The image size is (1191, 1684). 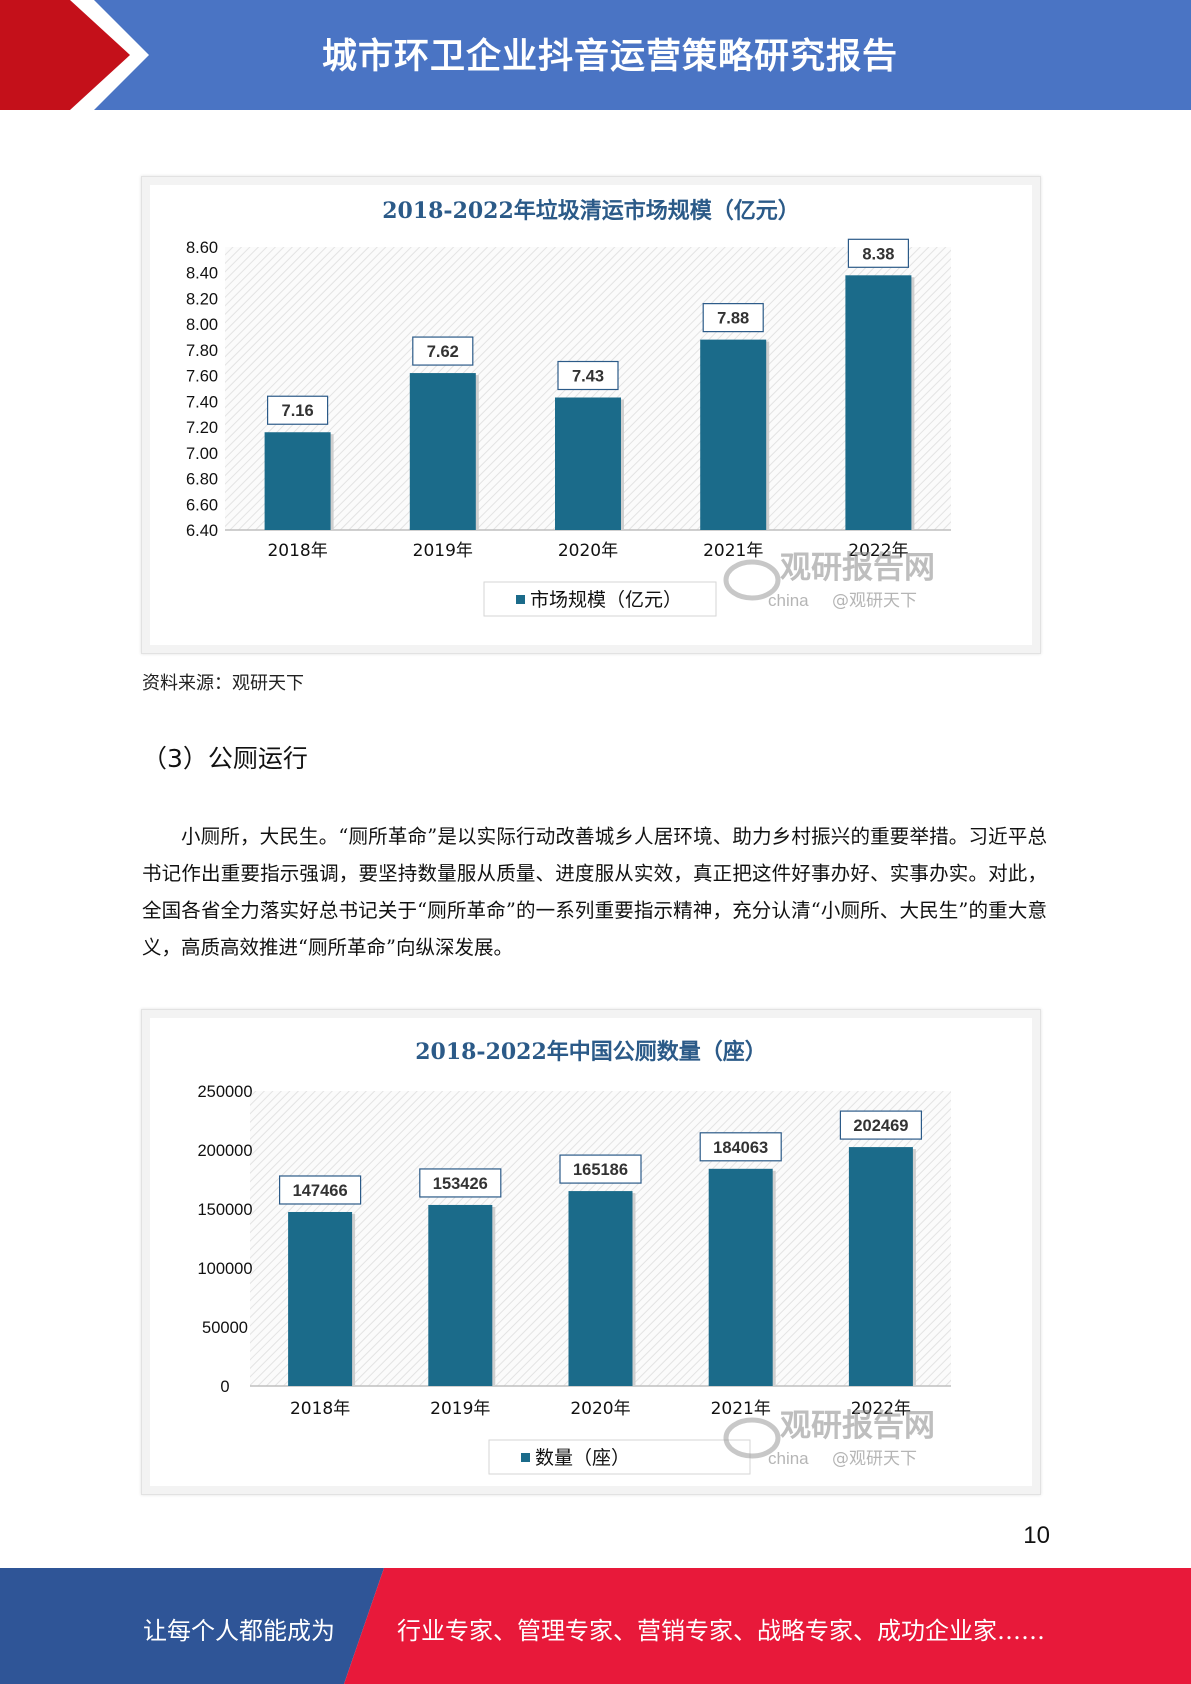 I want to click on y-tick-label: 6.80, so click(x=202, y=480).